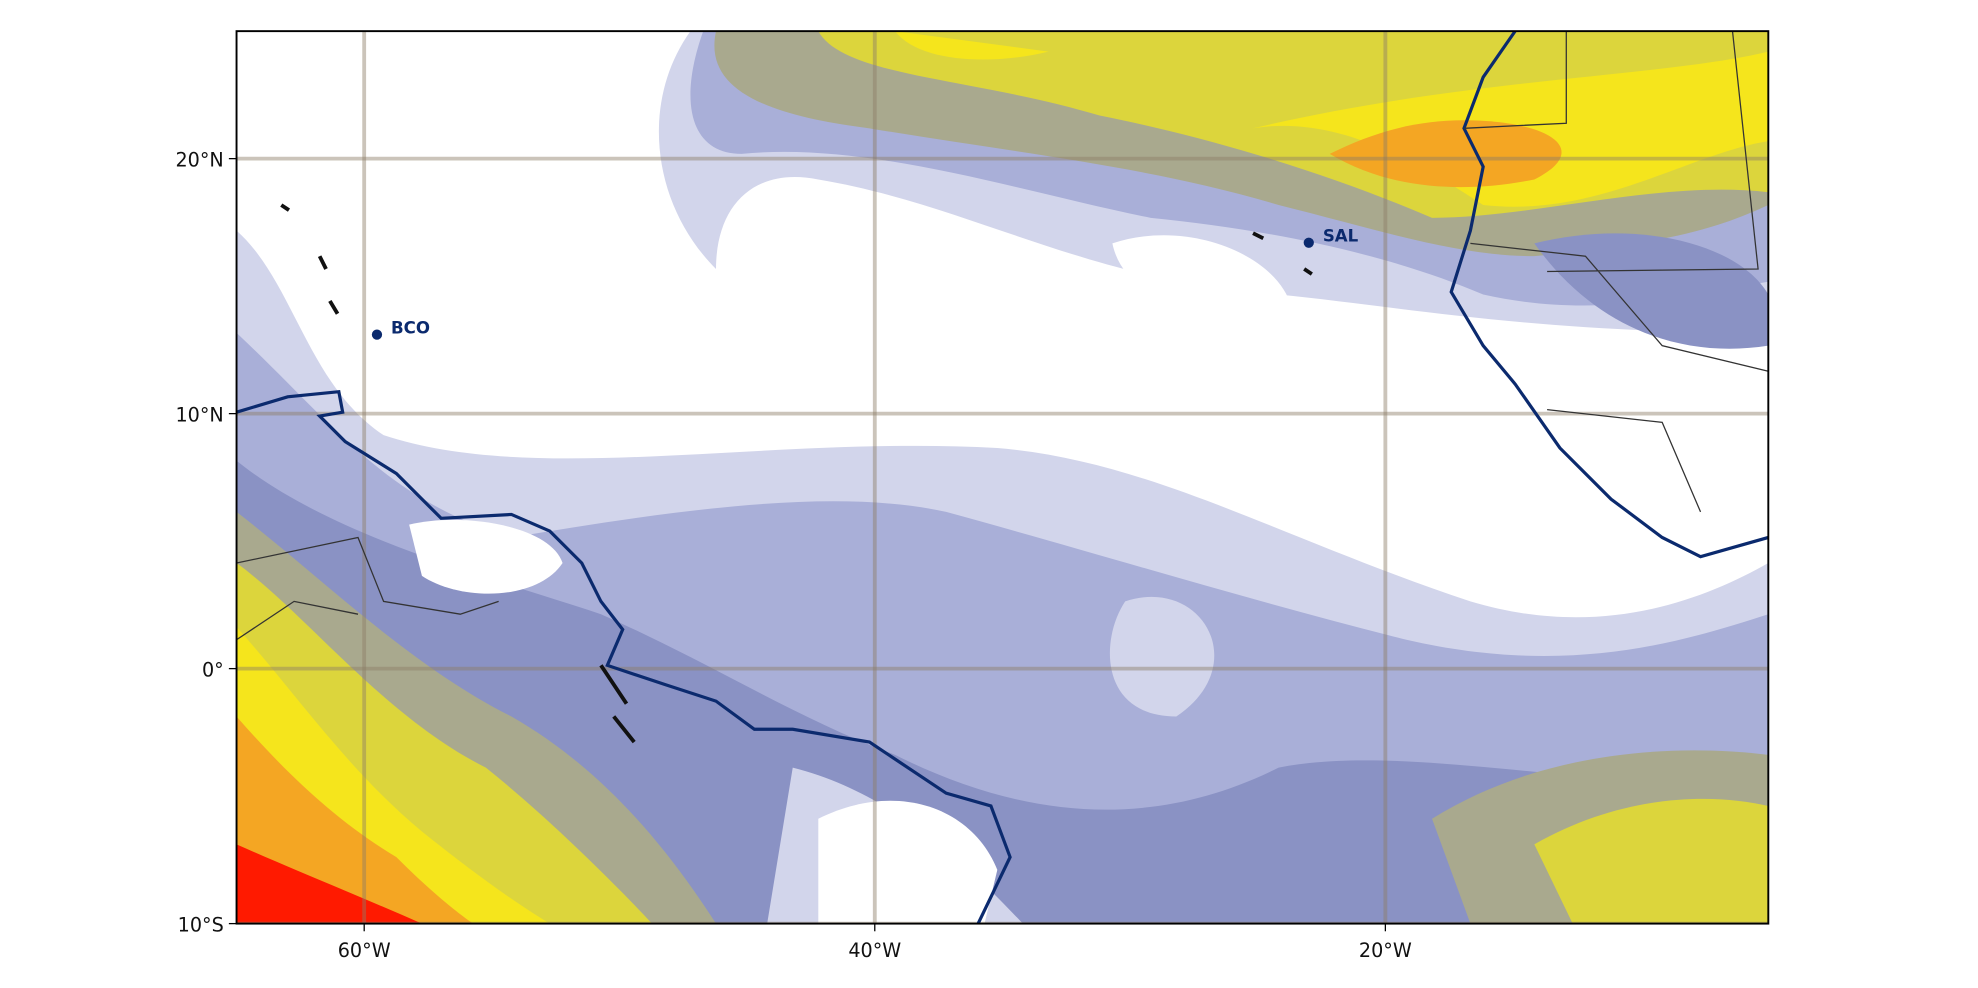 The height and width of the screenshot is (988, 1978). What do you see at coordinates (1385, 950) in the screenshot?
I see `x-tick-label: 20°W` at bounding box center [1385, 950].